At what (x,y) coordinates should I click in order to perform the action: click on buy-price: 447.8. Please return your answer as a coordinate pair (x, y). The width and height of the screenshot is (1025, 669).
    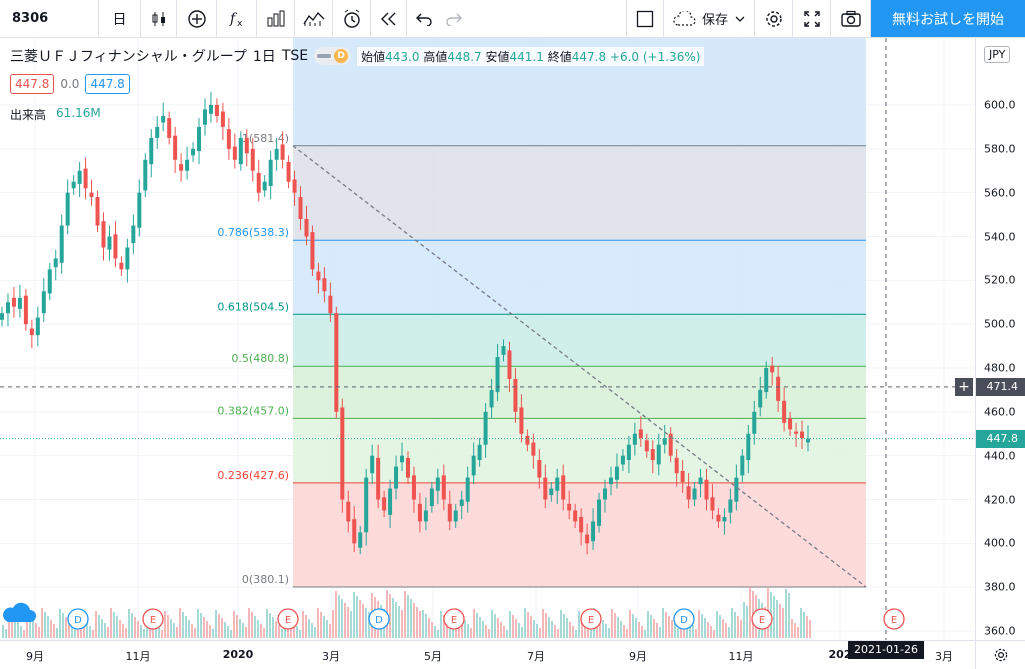
    Looking at the image, I should click on (107, 84).